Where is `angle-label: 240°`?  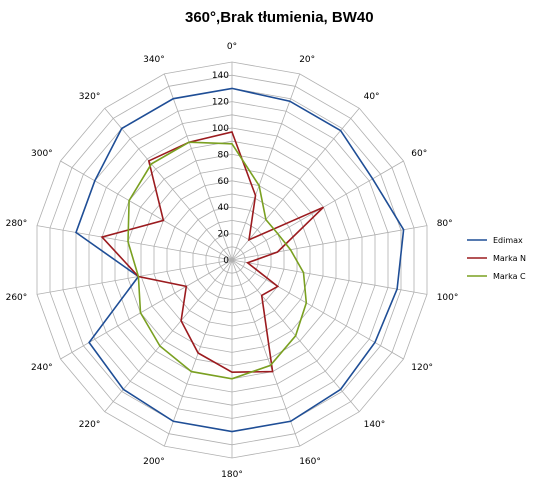
angle-label: 240° is located at coordinates (42, 368).